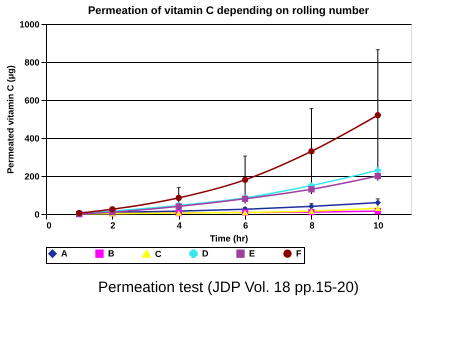 This screenshot has width=449, height=340. What do you see at coordinates (299, 253) in the screenshot?
I see `legend-label: F` at bounding box center [299, 253].